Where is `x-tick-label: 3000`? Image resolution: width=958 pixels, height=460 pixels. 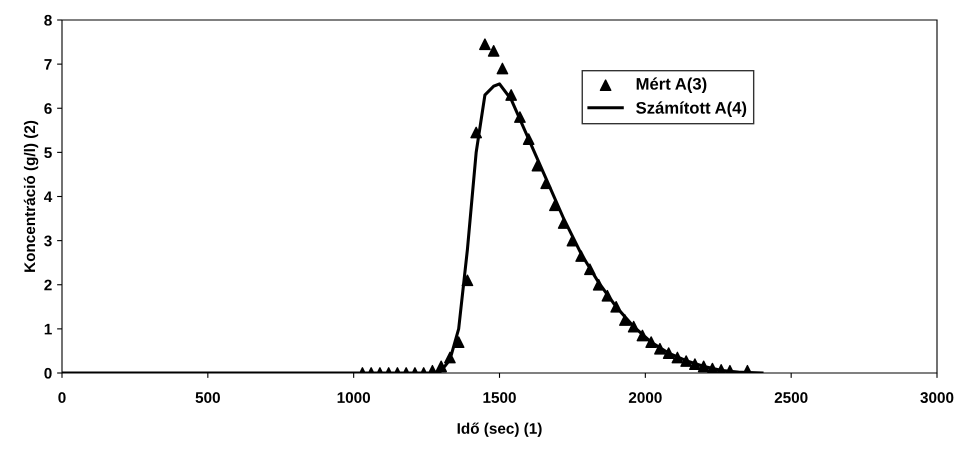
x-tick-label: 3000 is located at coordinates (937, 397).